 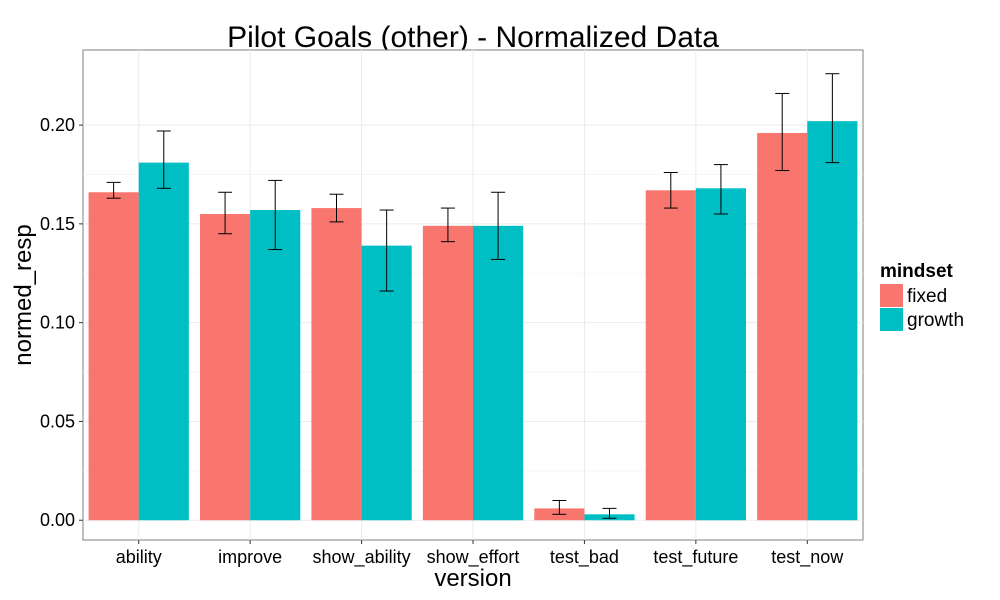 I want to click on legend-key-growth, so click(x=891, y=319).